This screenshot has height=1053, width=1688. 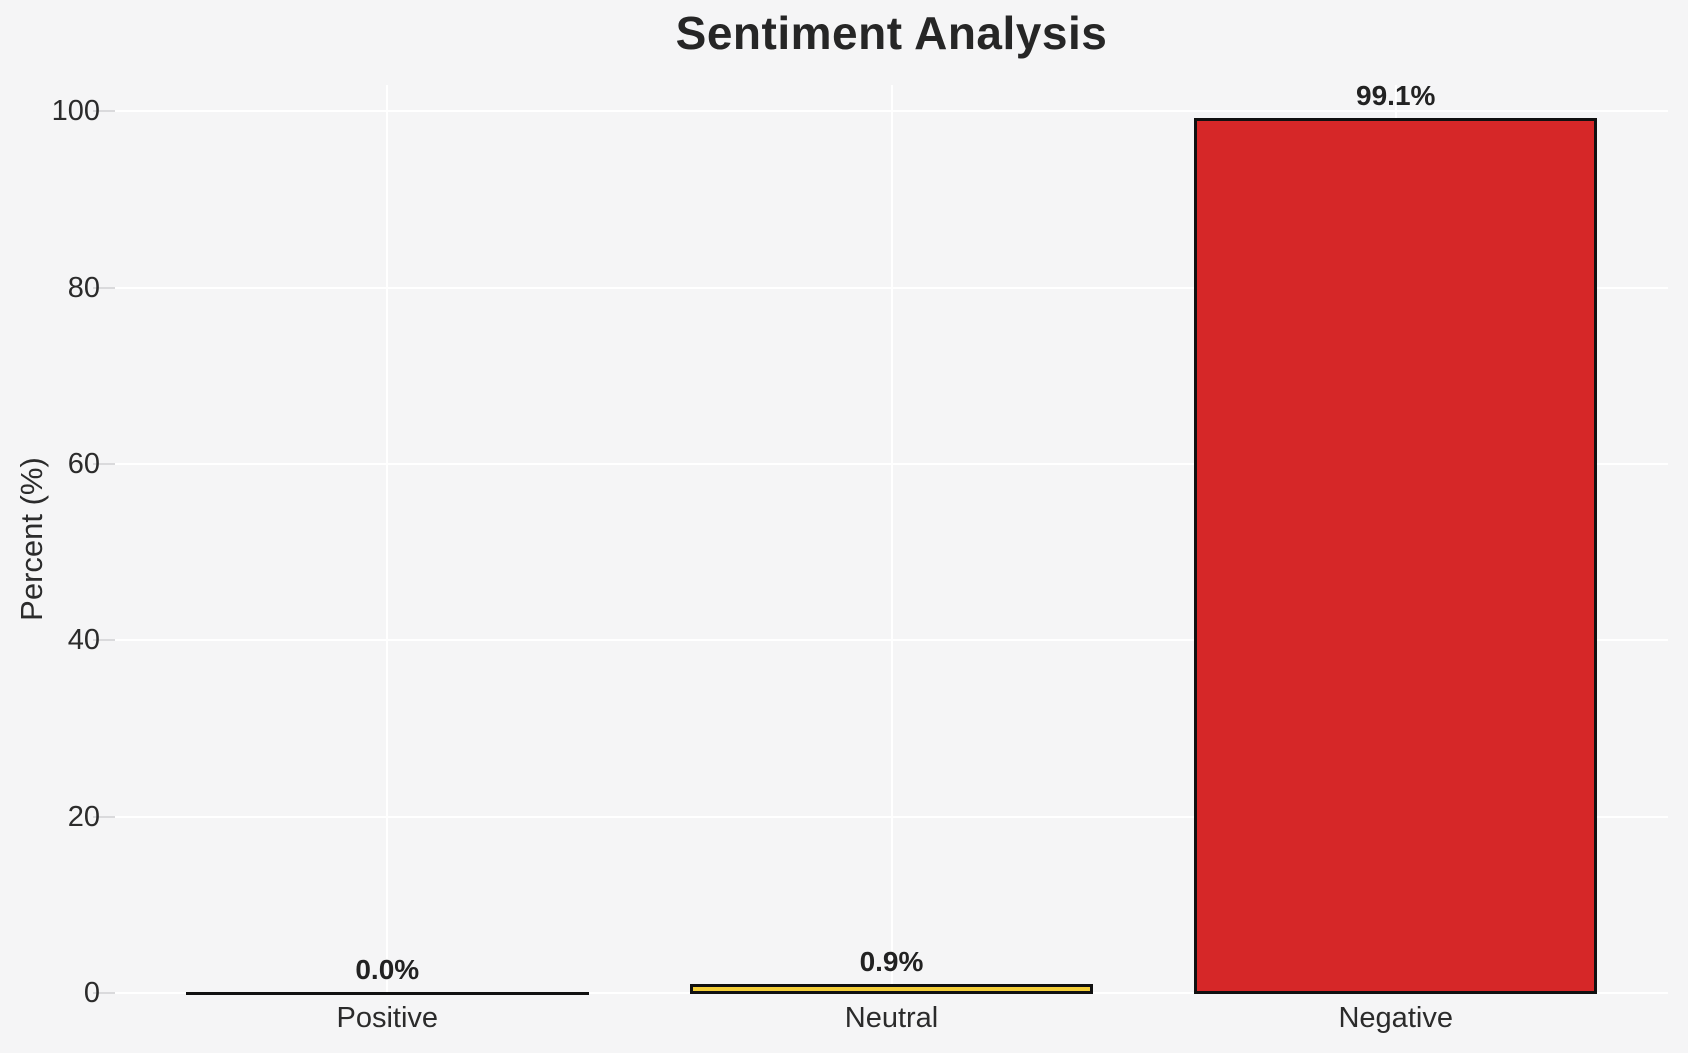 What do you see at coordinates (891, 1018) in the screenshot?
I see `category-label: Neutral` at bounding box center [891, 1018].